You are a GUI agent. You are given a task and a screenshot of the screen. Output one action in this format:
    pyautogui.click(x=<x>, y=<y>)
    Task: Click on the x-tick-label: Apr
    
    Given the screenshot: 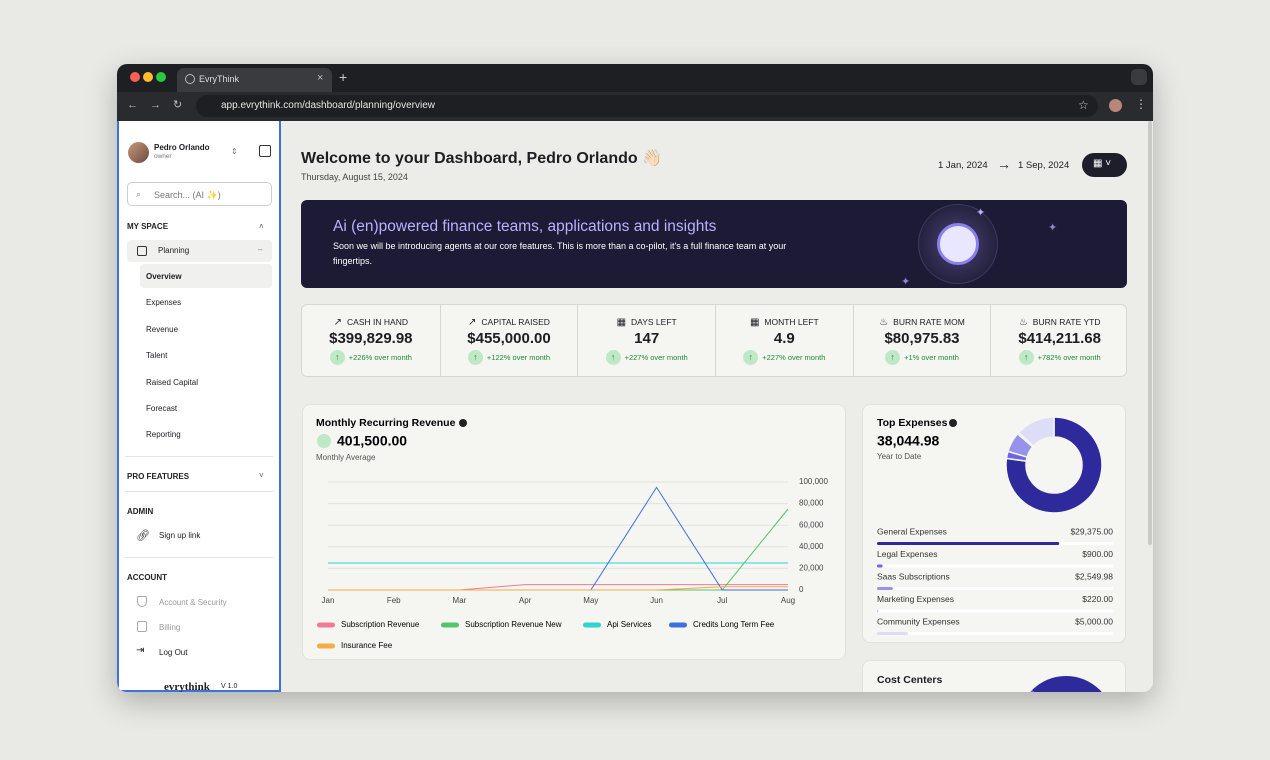 What is the action you would take?
    pyautogui.click(x=525, y=600)
    